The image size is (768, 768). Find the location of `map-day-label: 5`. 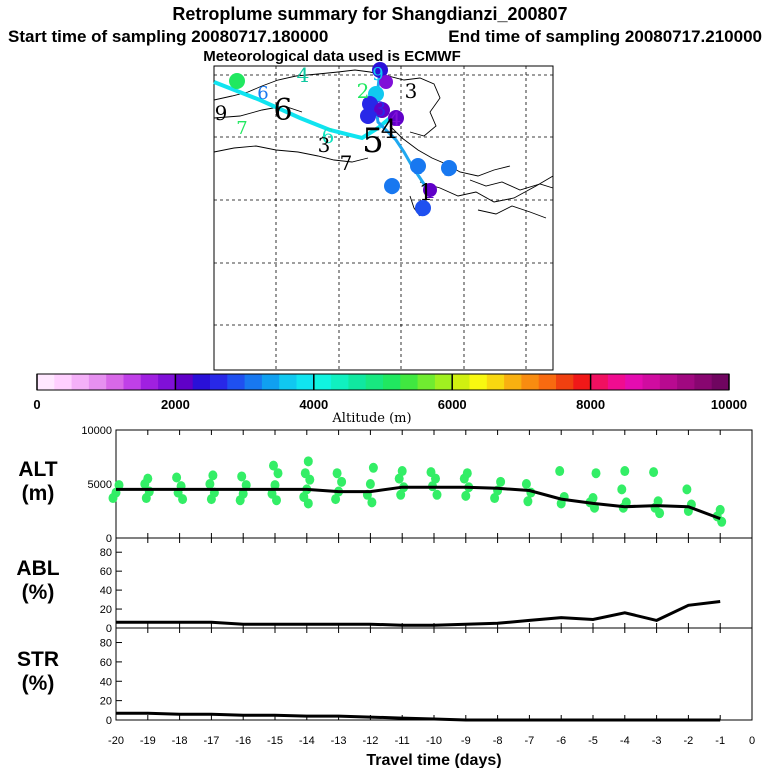

map-day-label: 5 is located at coordinates (423, 209).